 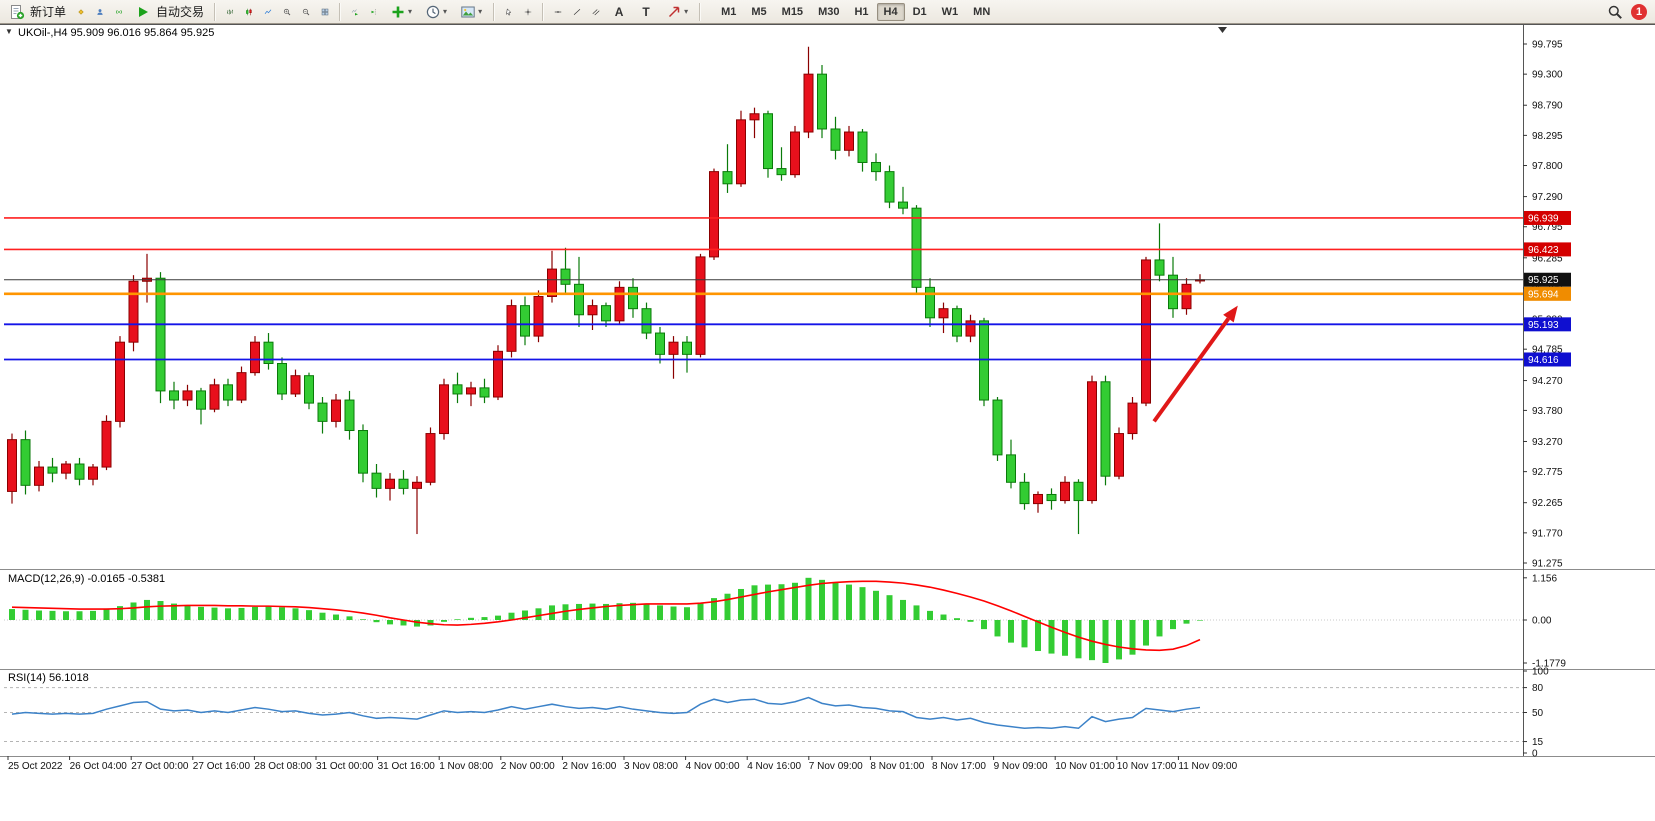 What do you see at coordinates (1538, 742) in the screenshot?
I see `svg-text: 15` at bounding box center [1538, 742].